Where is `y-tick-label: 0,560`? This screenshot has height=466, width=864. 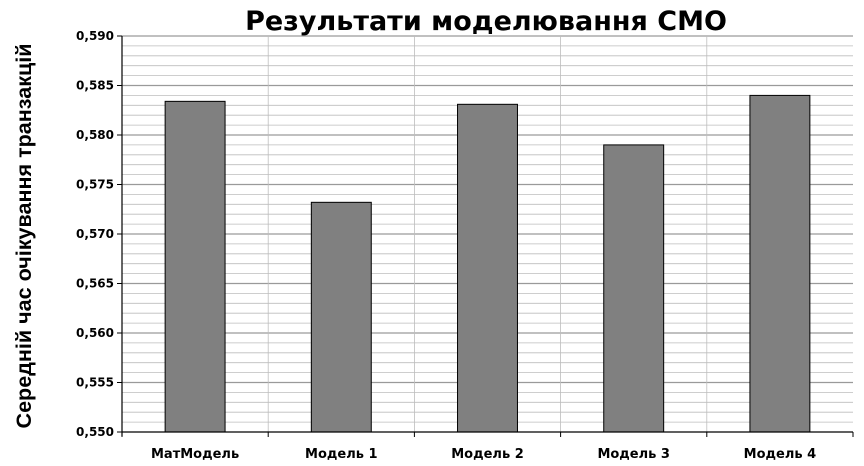
y-tick-label: 0,560 is located at coordinates (95, 333).